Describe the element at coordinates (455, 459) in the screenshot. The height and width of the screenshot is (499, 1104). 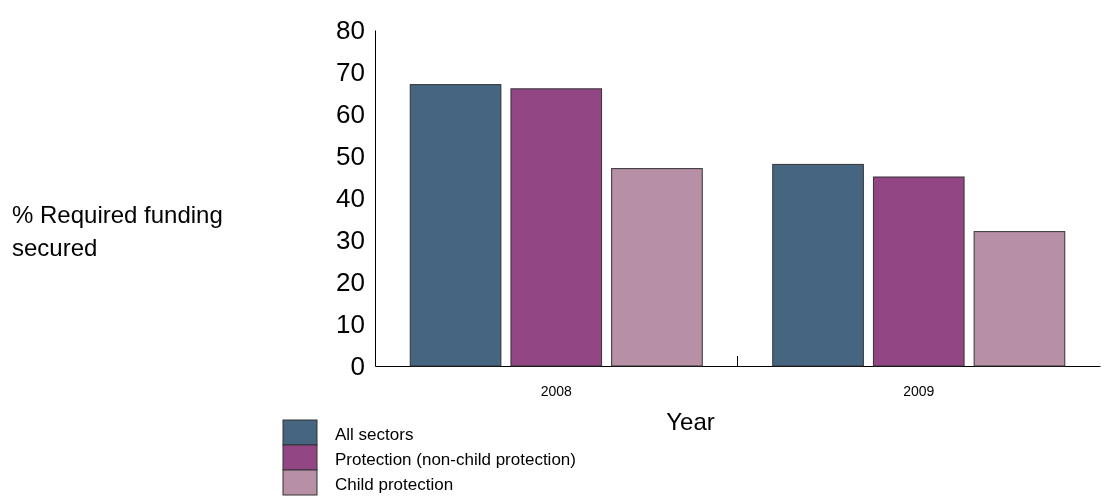
I see `legend-label: Protection (non-child protection)` at that location.